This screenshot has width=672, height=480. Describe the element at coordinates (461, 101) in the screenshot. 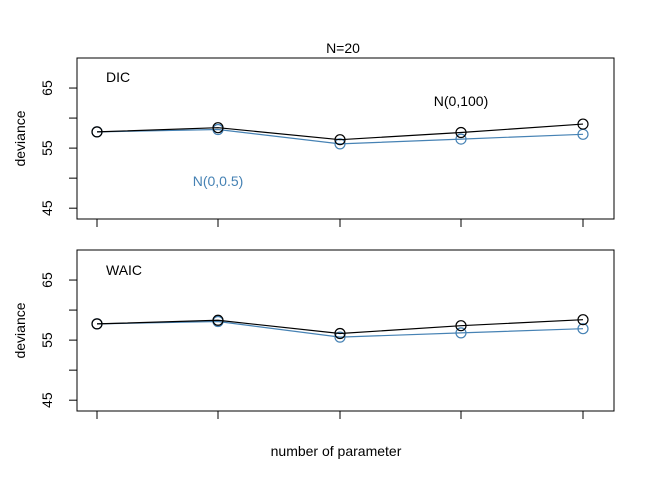

I see `legend-n0-100: N(0,100)` at that location.